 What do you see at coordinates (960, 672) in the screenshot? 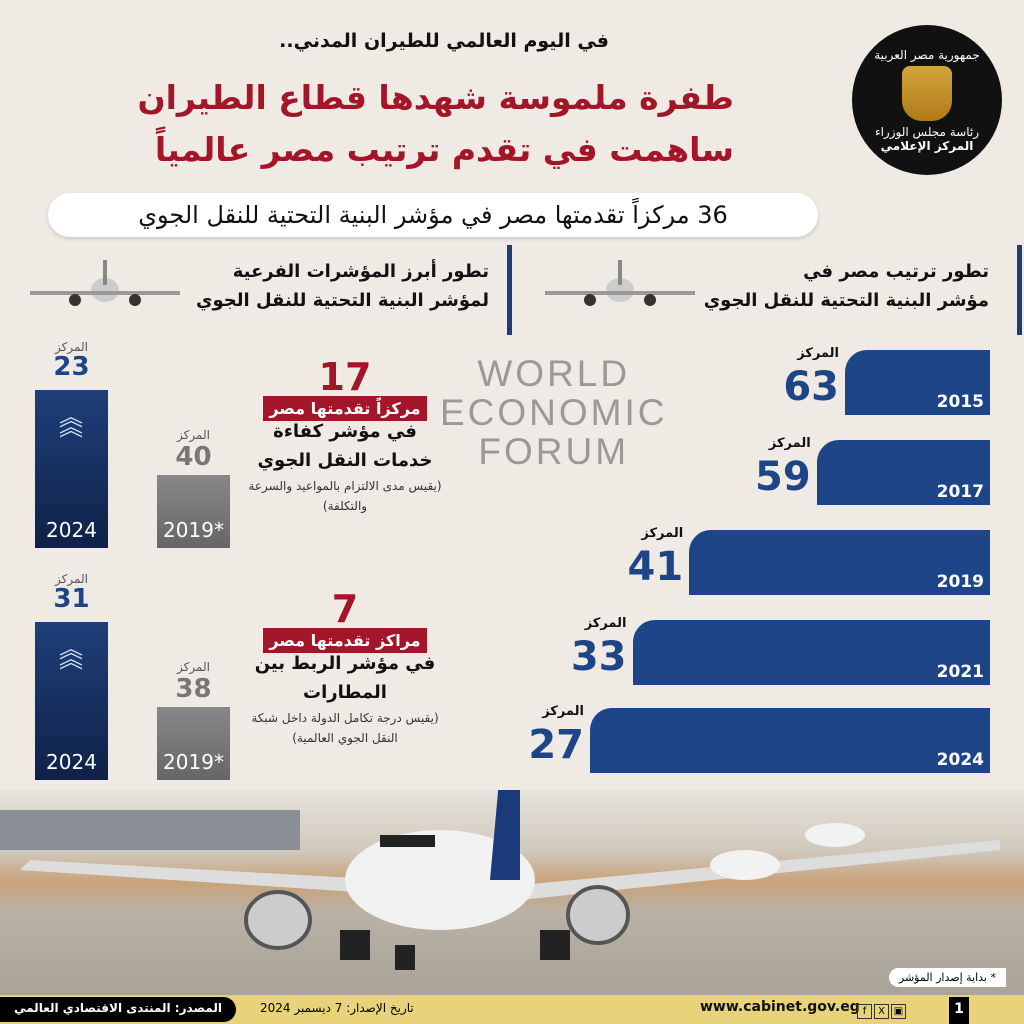
I see `bar-year-label: 2021` at bounding box center [960, 672].